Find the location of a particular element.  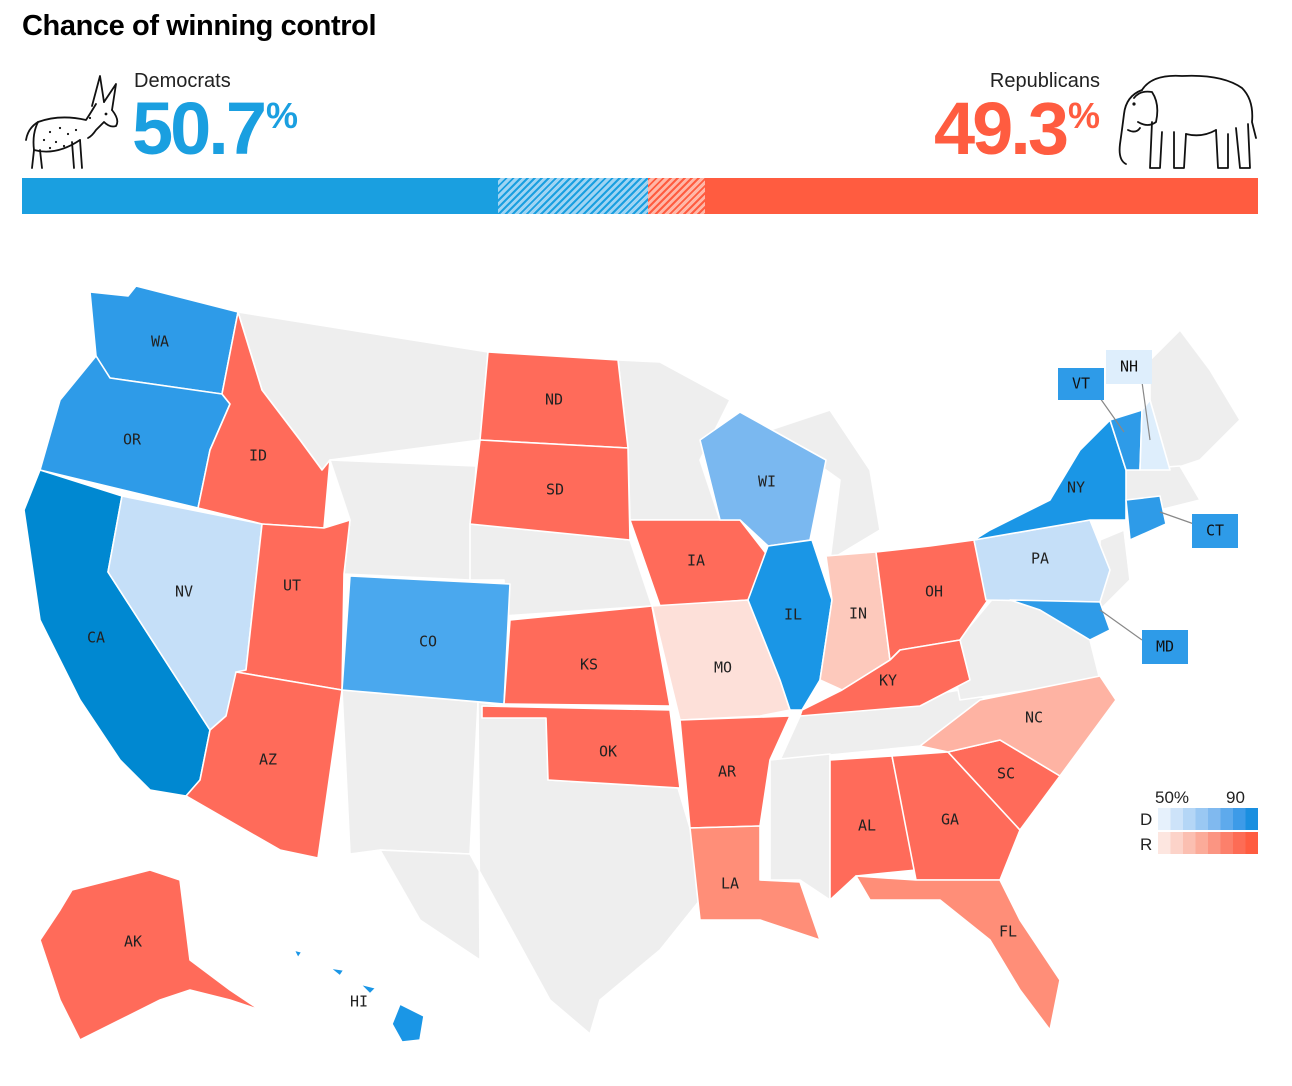

label-ks: KS is located at coordinates (589, 665).